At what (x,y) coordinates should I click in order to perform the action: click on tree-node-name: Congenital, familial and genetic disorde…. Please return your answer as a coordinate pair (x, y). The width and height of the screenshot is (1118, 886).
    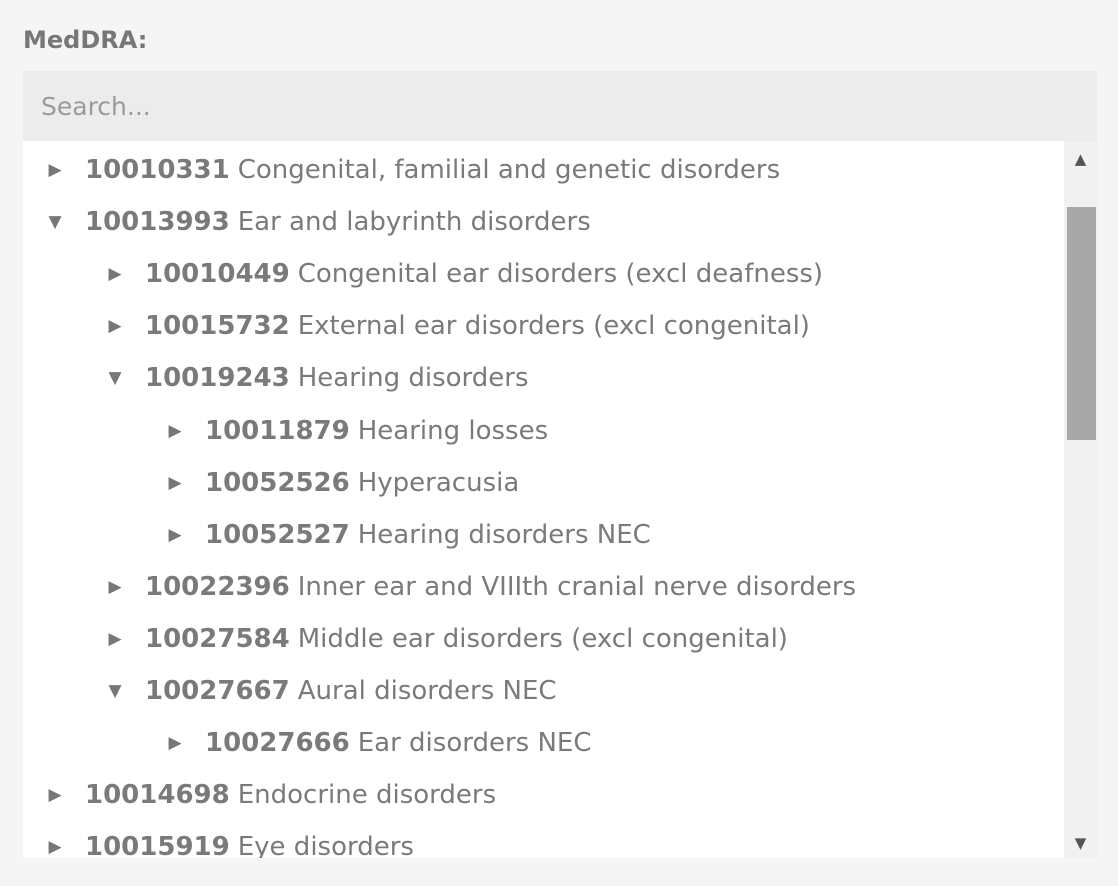
    Looking at the image, I should click on (509, 170).